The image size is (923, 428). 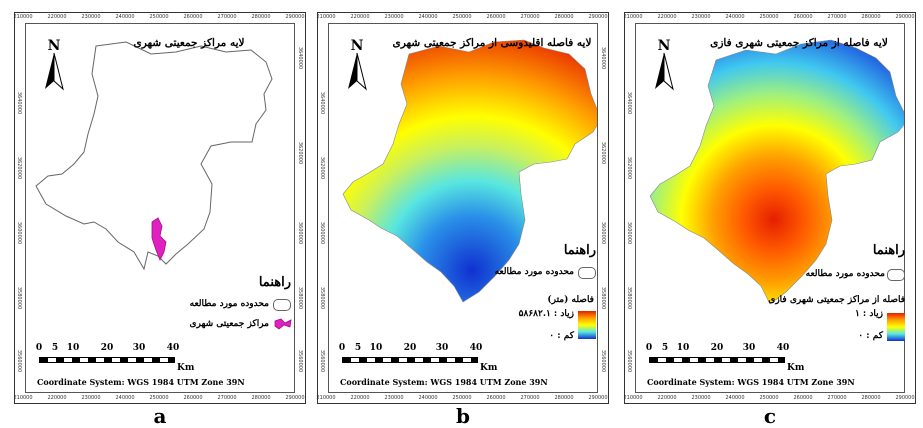 I want to click on scale-label: 20, so click(x=717, y=348).